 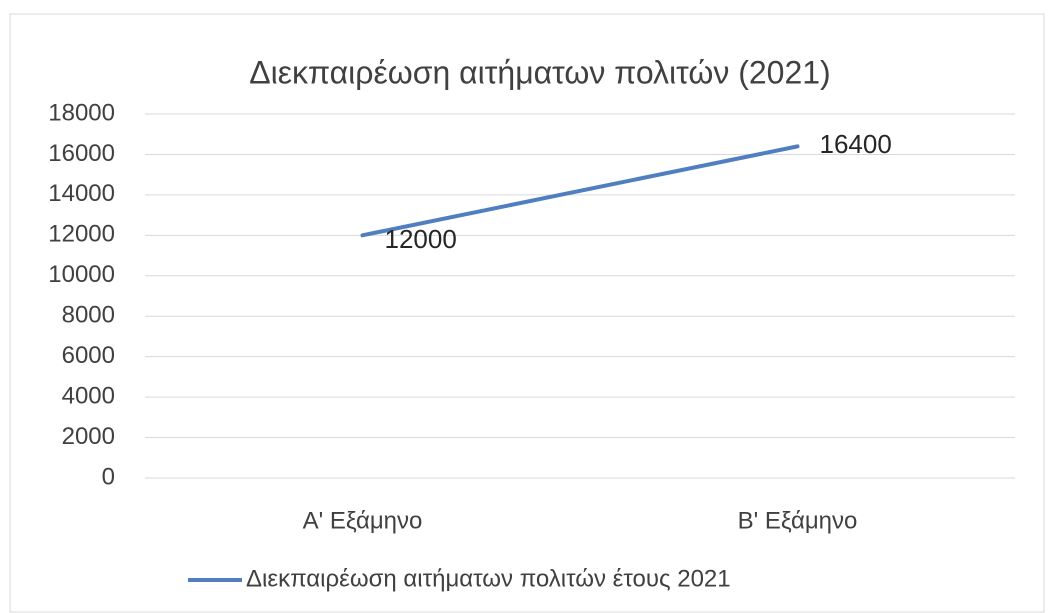 I want to click on data-label: 16400, so click(x=856, y=144).